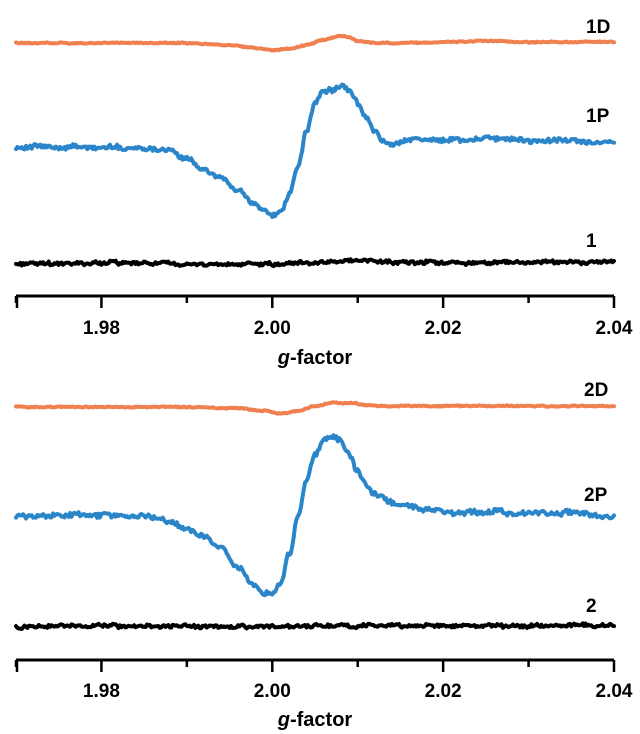 The width and height of the screenshot is (640, 734). Describe the element at coordinates (596, 390) in the screenshot. I see `trace-2D-label: 2D` at that location.